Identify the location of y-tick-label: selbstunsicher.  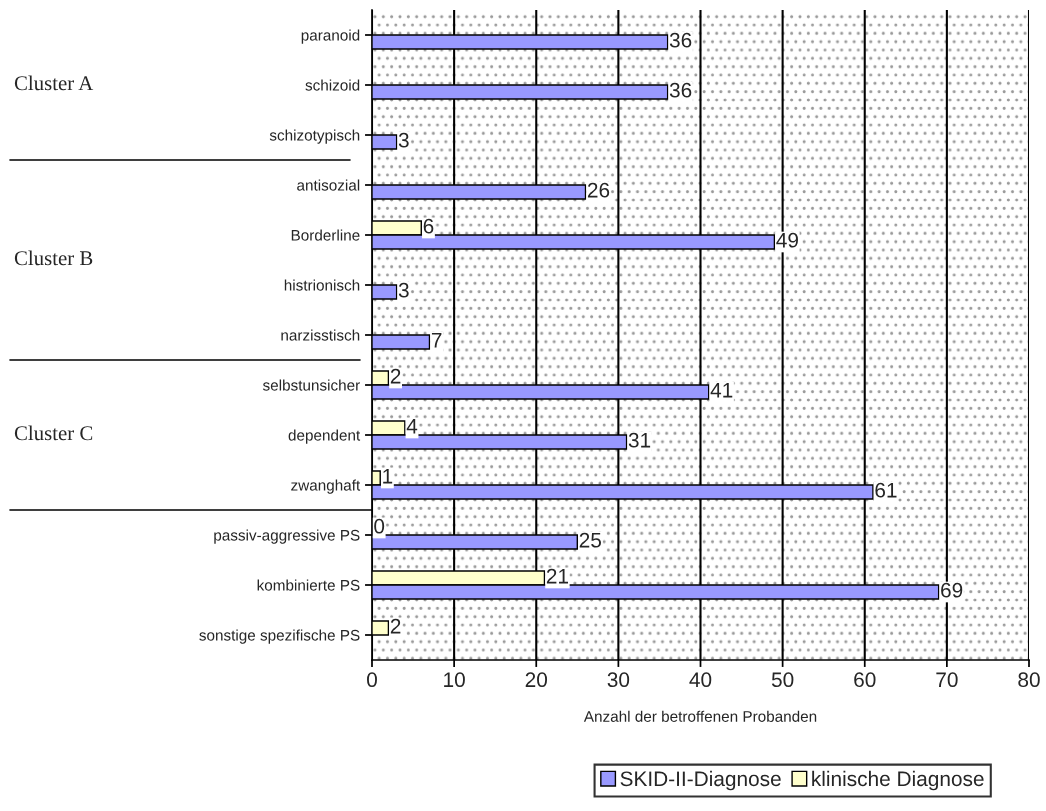
(311, 385).